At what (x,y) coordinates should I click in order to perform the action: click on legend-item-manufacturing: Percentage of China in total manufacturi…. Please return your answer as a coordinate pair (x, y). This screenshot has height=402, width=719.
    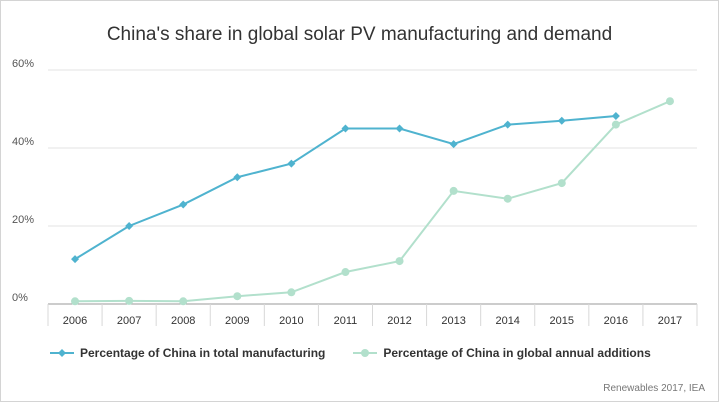
    Looking at the image, I should click on (187, 353).